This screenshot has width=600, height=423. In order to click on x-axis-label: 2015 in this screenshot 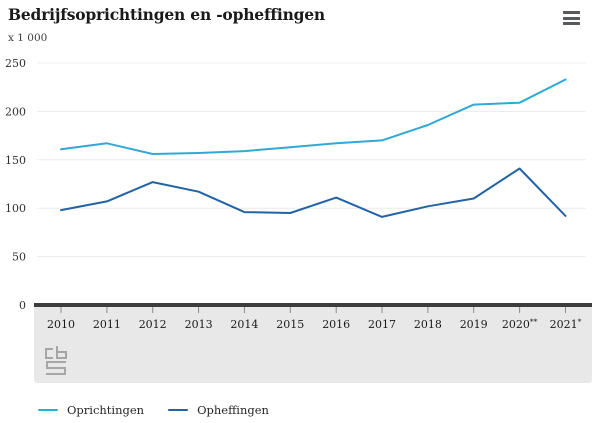, I will do `click(290, 324)`.